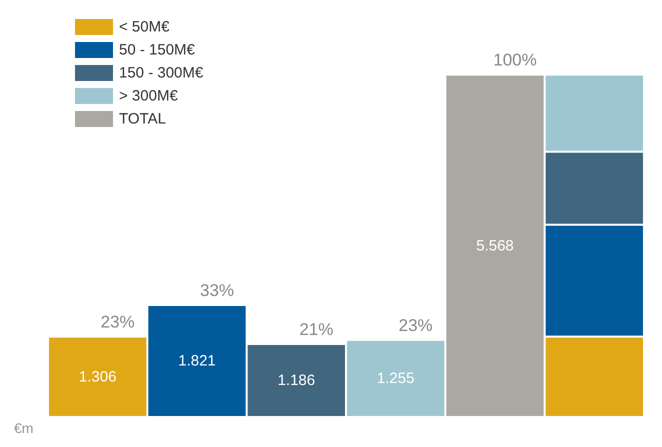 This screenshot has height=447, width=662. Describe the element at coordinates (197, 361) in the screenshot. I see `data-label: 1.821` at that location.